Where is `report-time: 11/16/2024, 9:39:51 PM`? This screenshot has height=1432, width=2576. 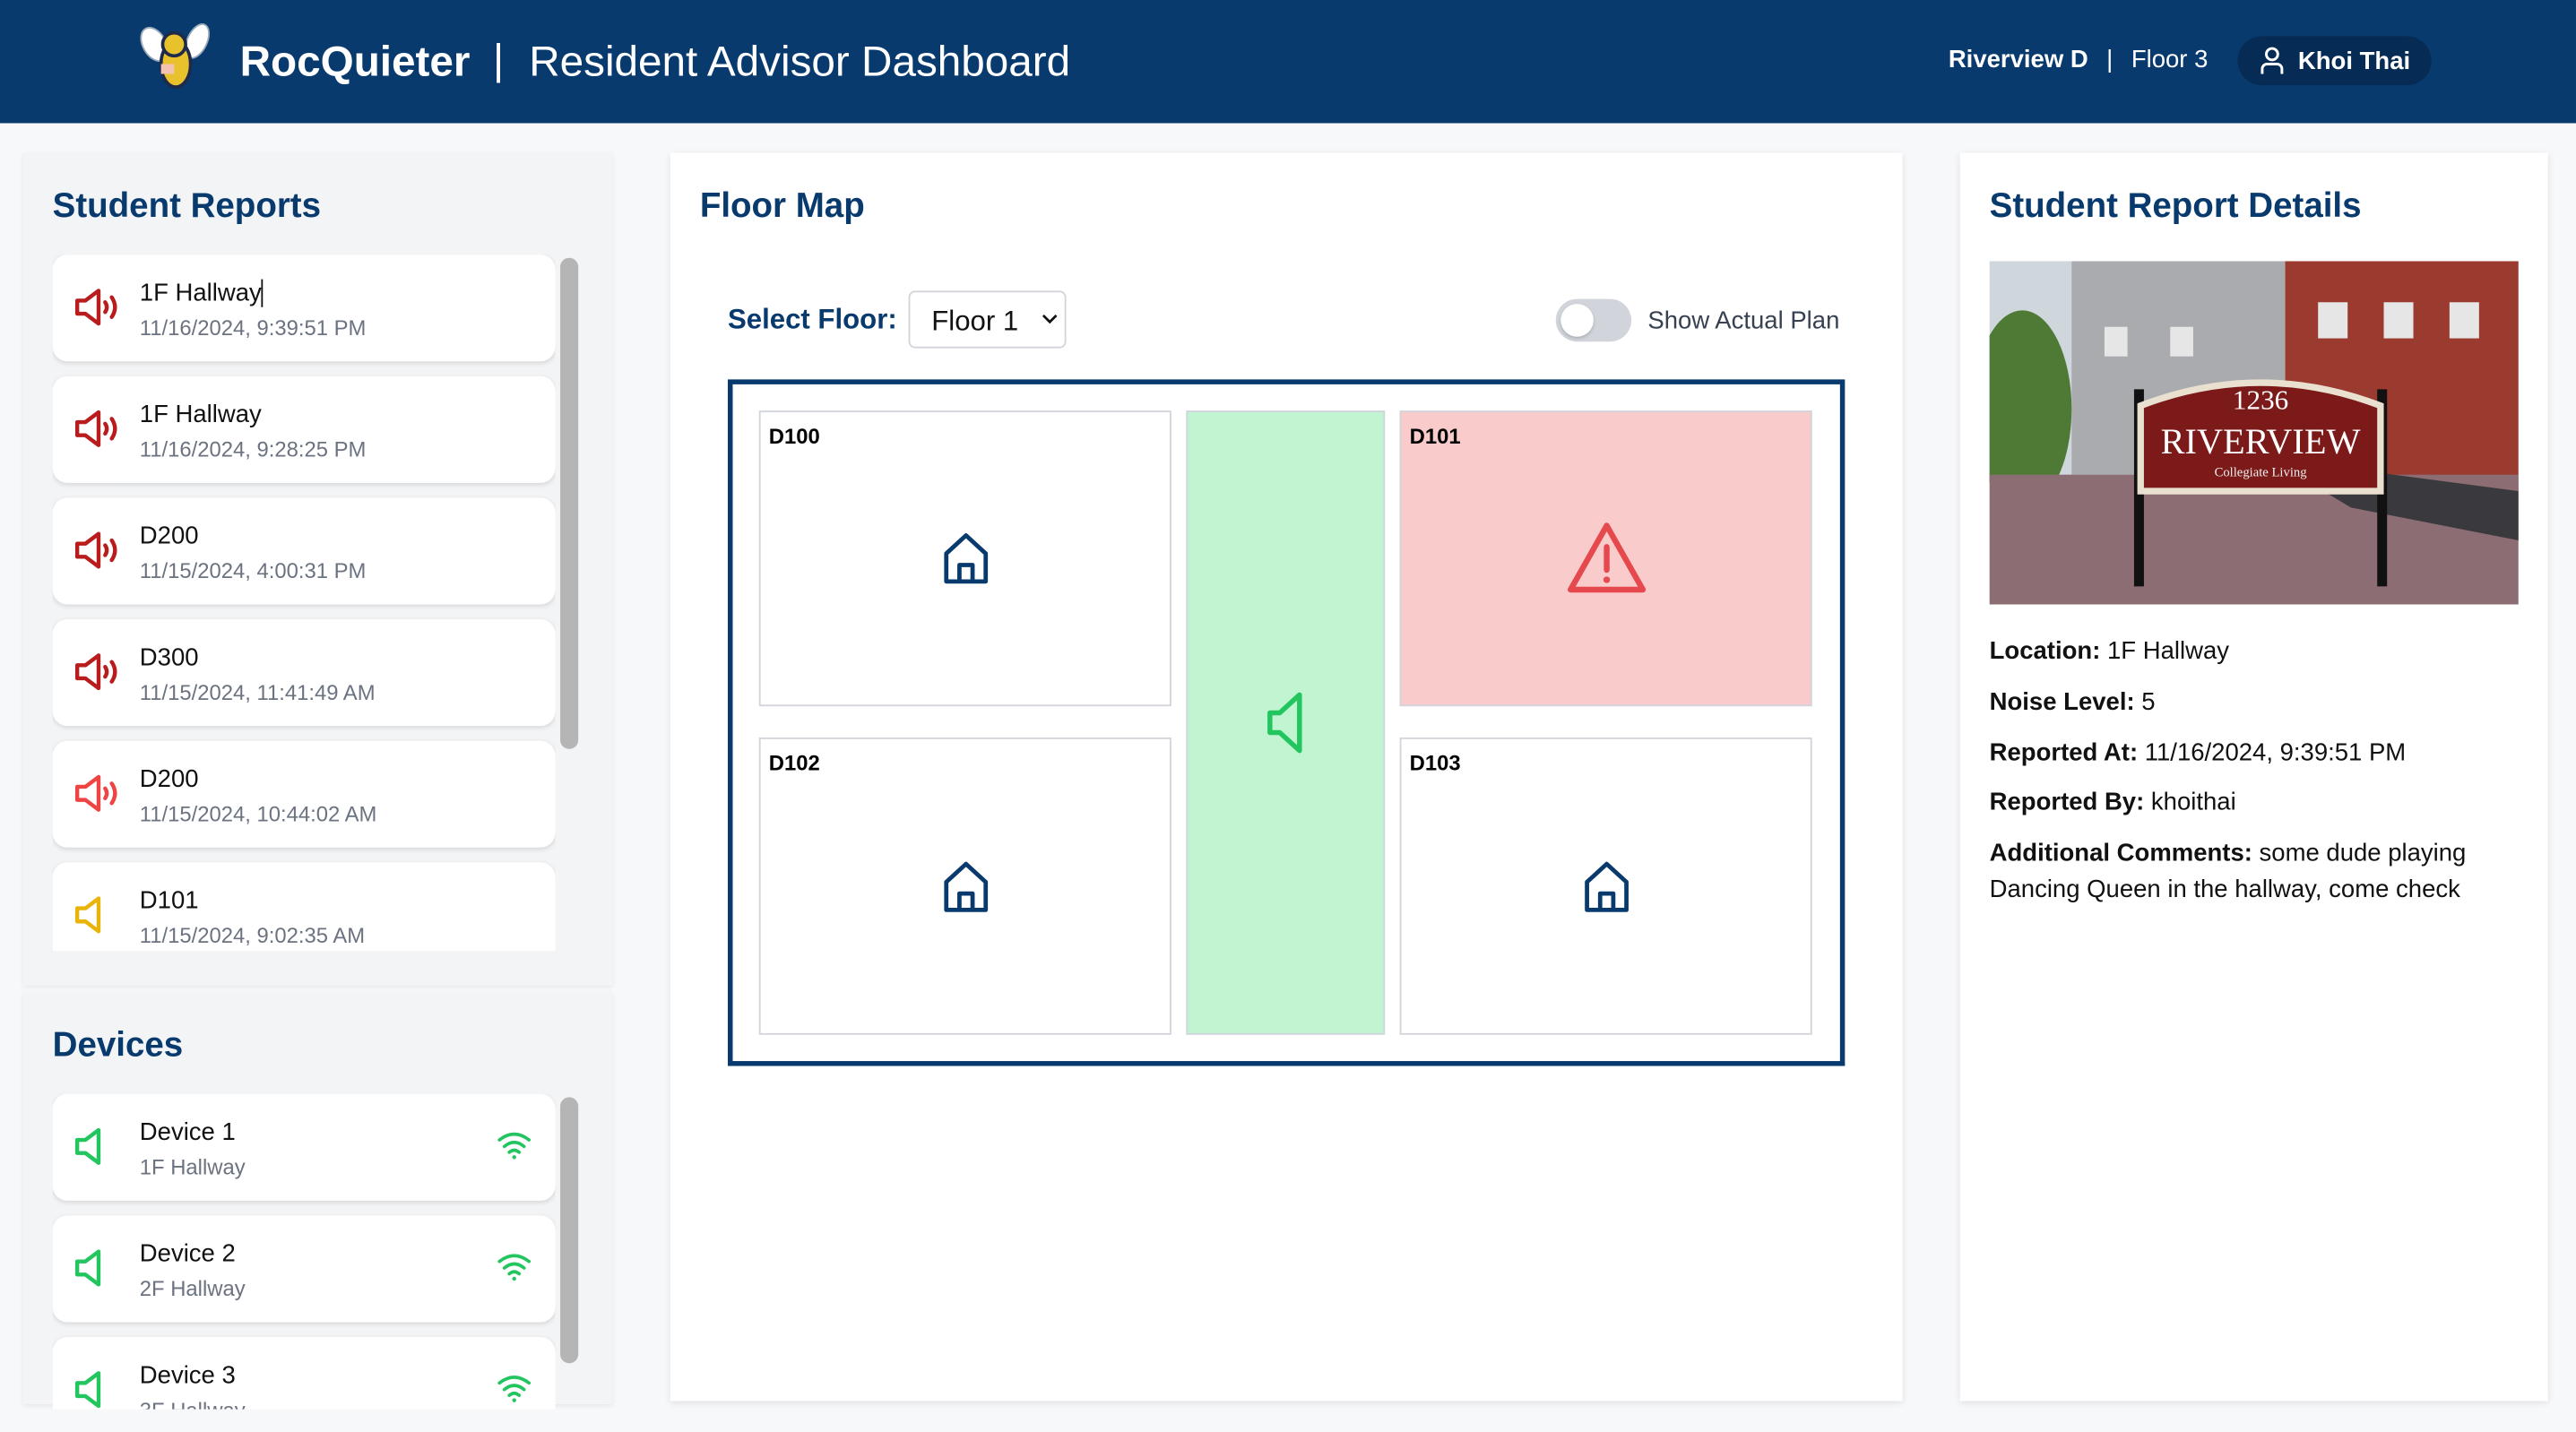
report-time: 11/16/2024, 9:39:51 PM is located at coordinates (253, 328).